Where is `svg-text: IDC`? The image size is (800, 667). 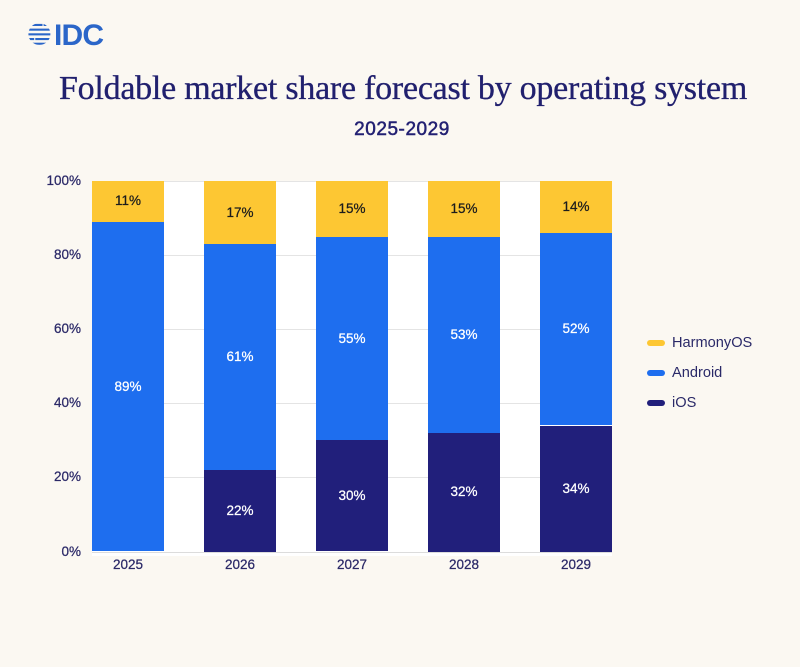 svg-text: IDC is located at coordinates (78, 35).